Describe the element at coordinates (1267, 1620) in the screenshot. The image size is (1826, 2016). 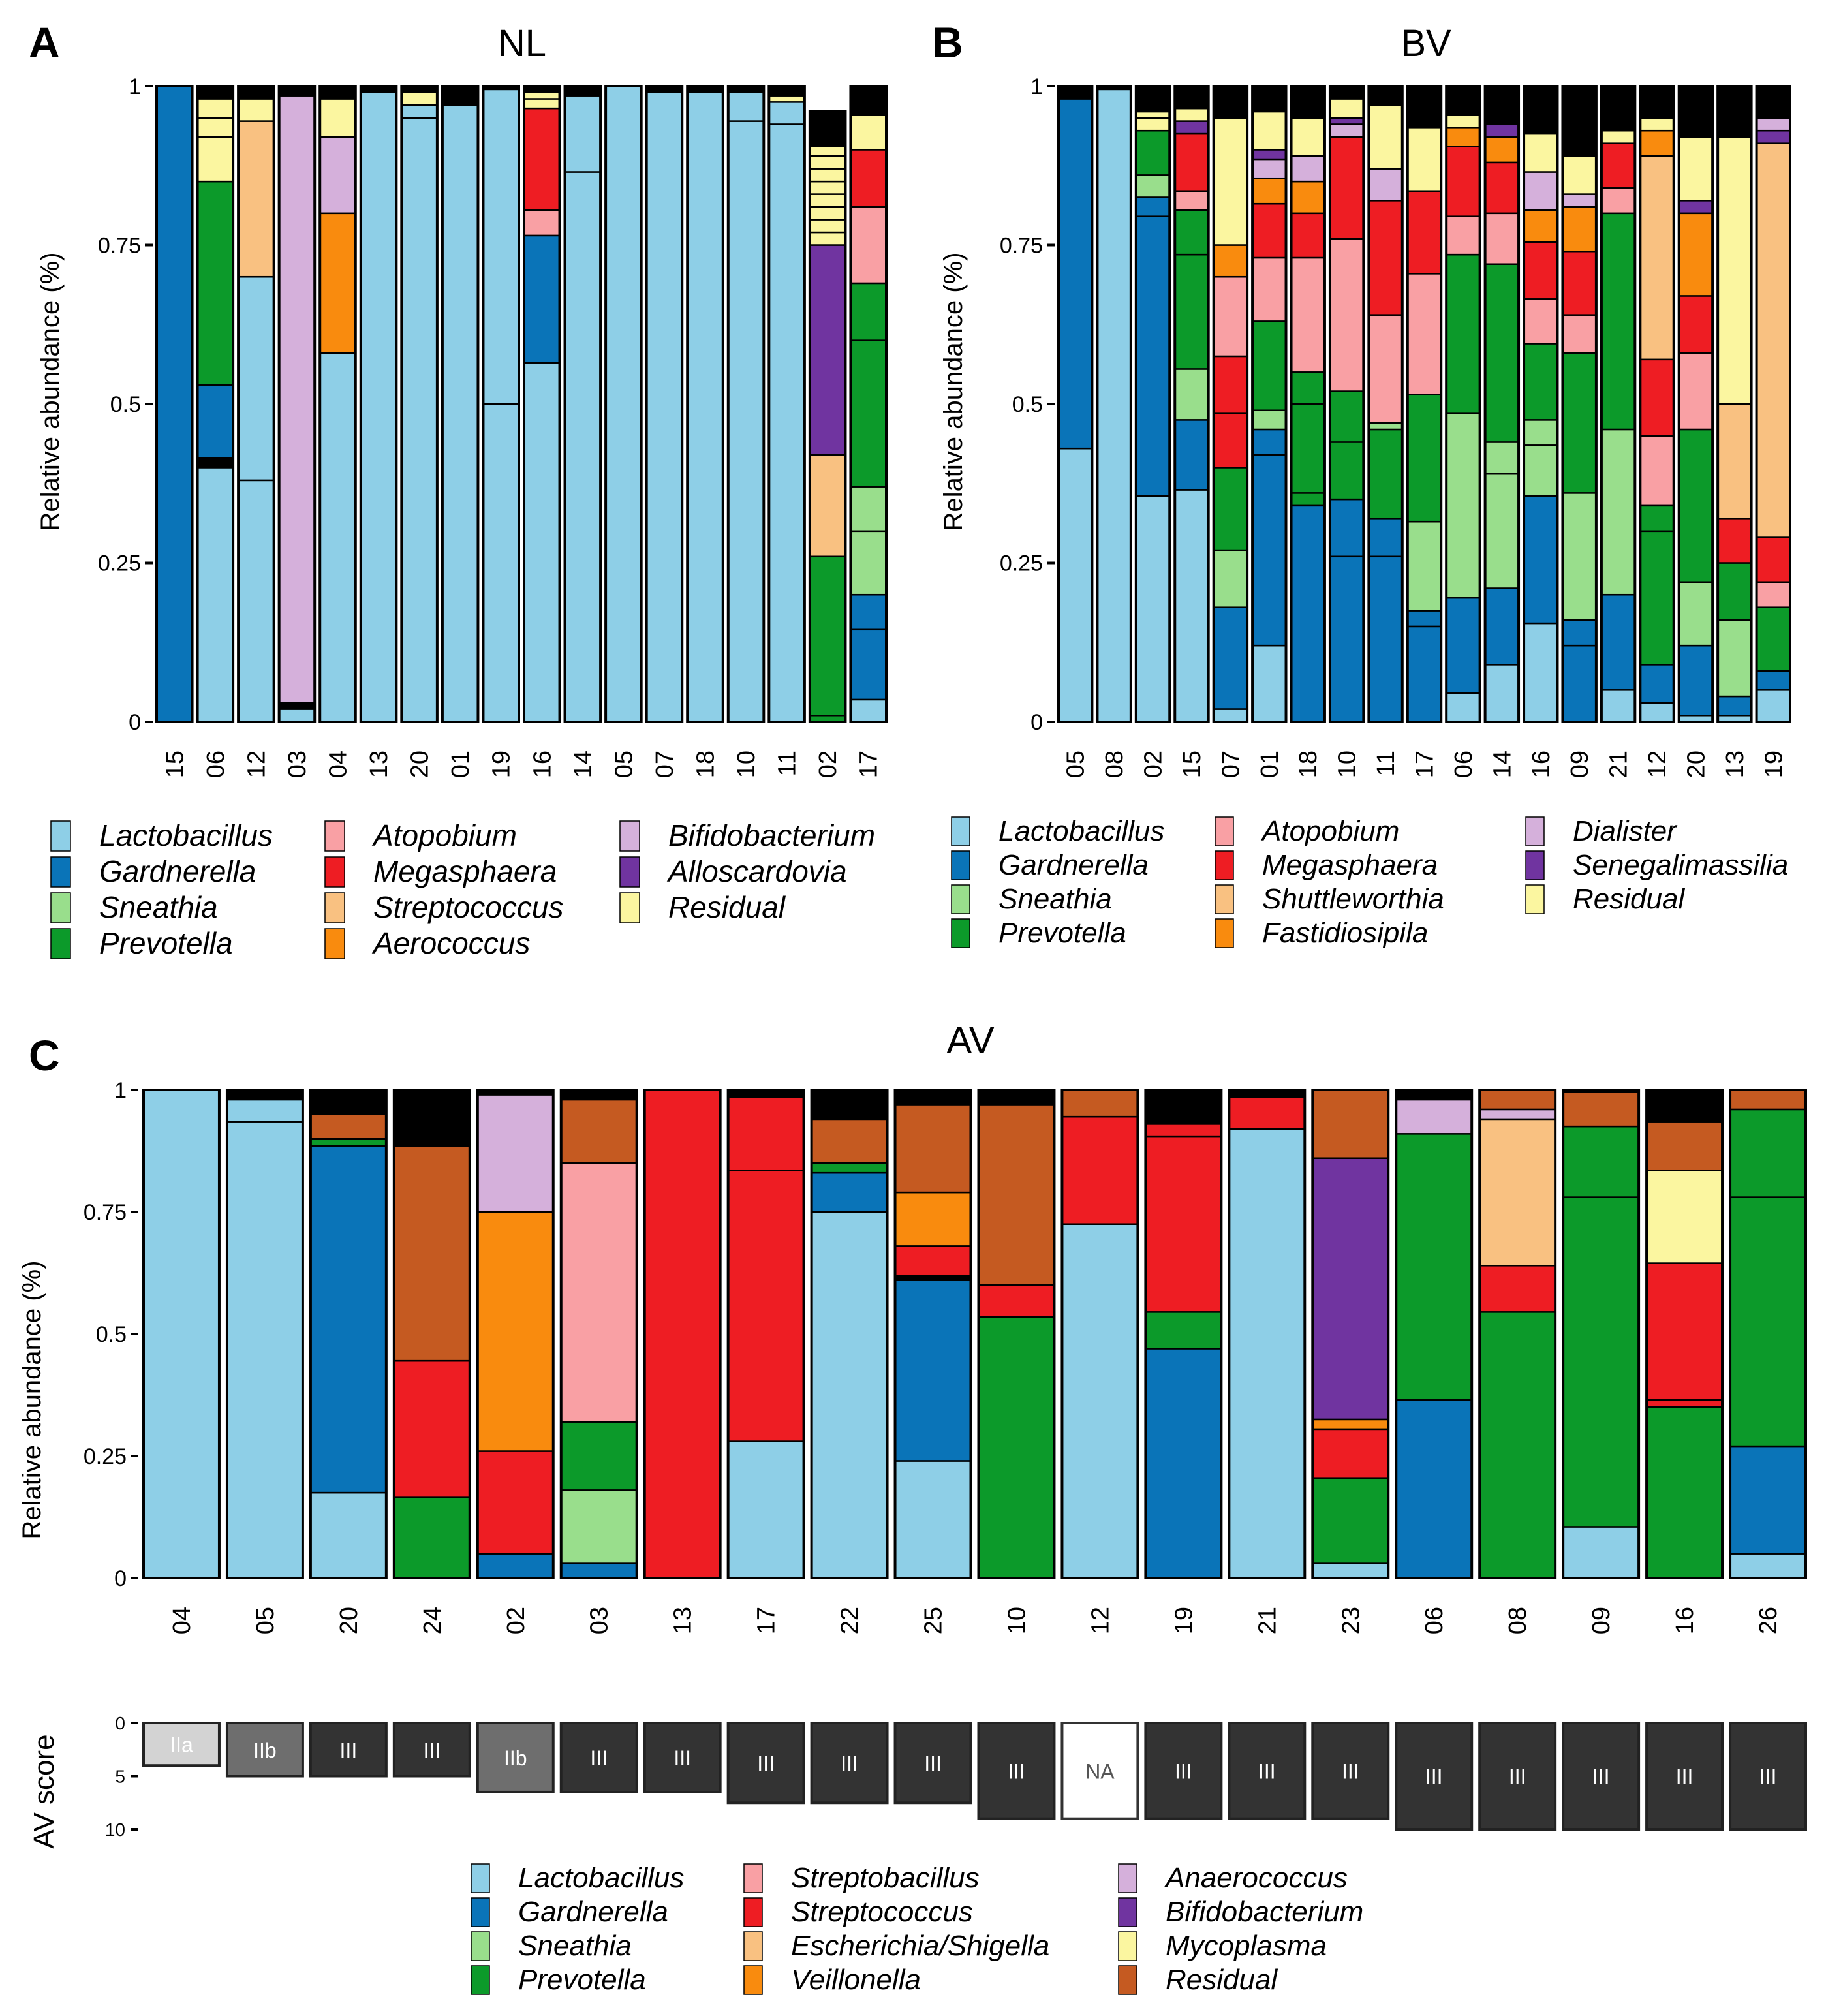
I see `panel-c-xtick-label: 21` at that location.